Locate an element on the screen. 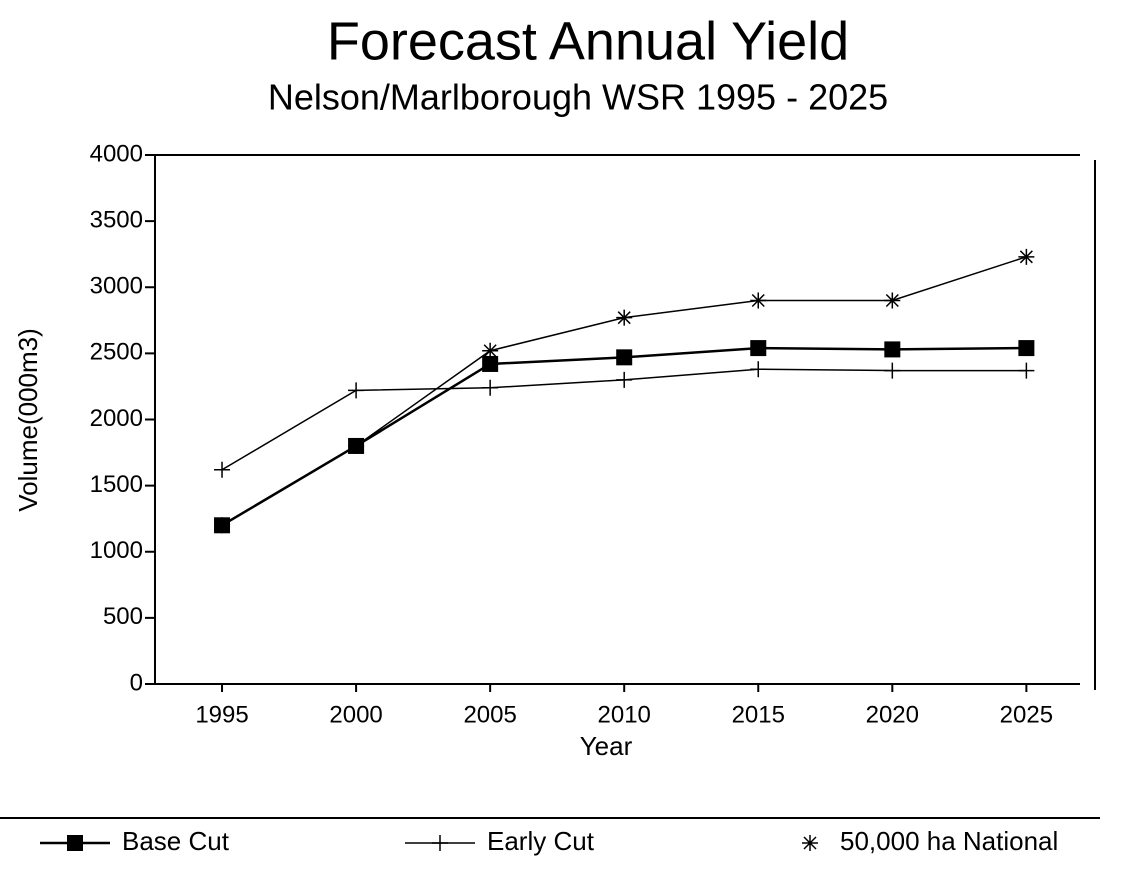  legend-item: Early Cut is located at coordinates (500, 841).